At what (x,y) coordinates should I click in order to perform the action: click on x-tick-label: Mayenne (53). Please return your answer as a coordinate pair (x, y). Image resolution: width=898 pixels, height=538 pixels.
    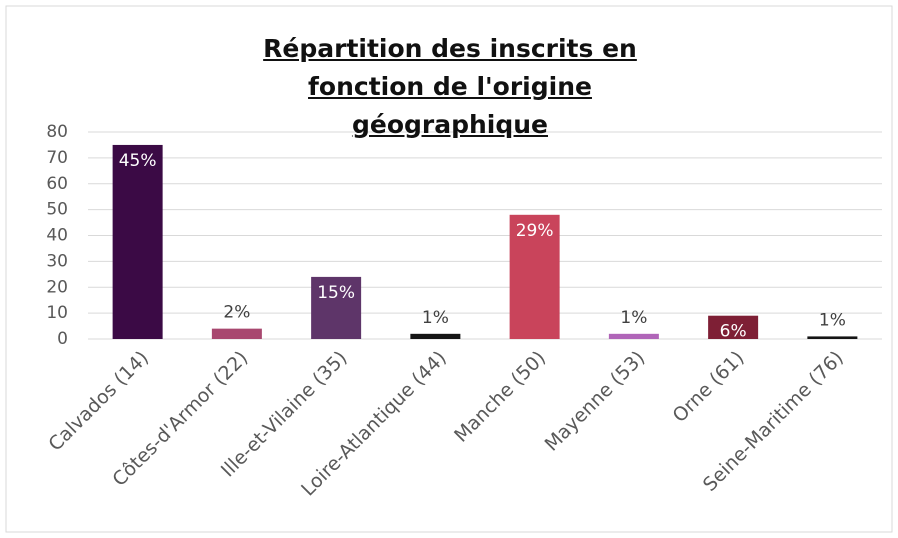
    Looking at the image, I should click on (595, 401).